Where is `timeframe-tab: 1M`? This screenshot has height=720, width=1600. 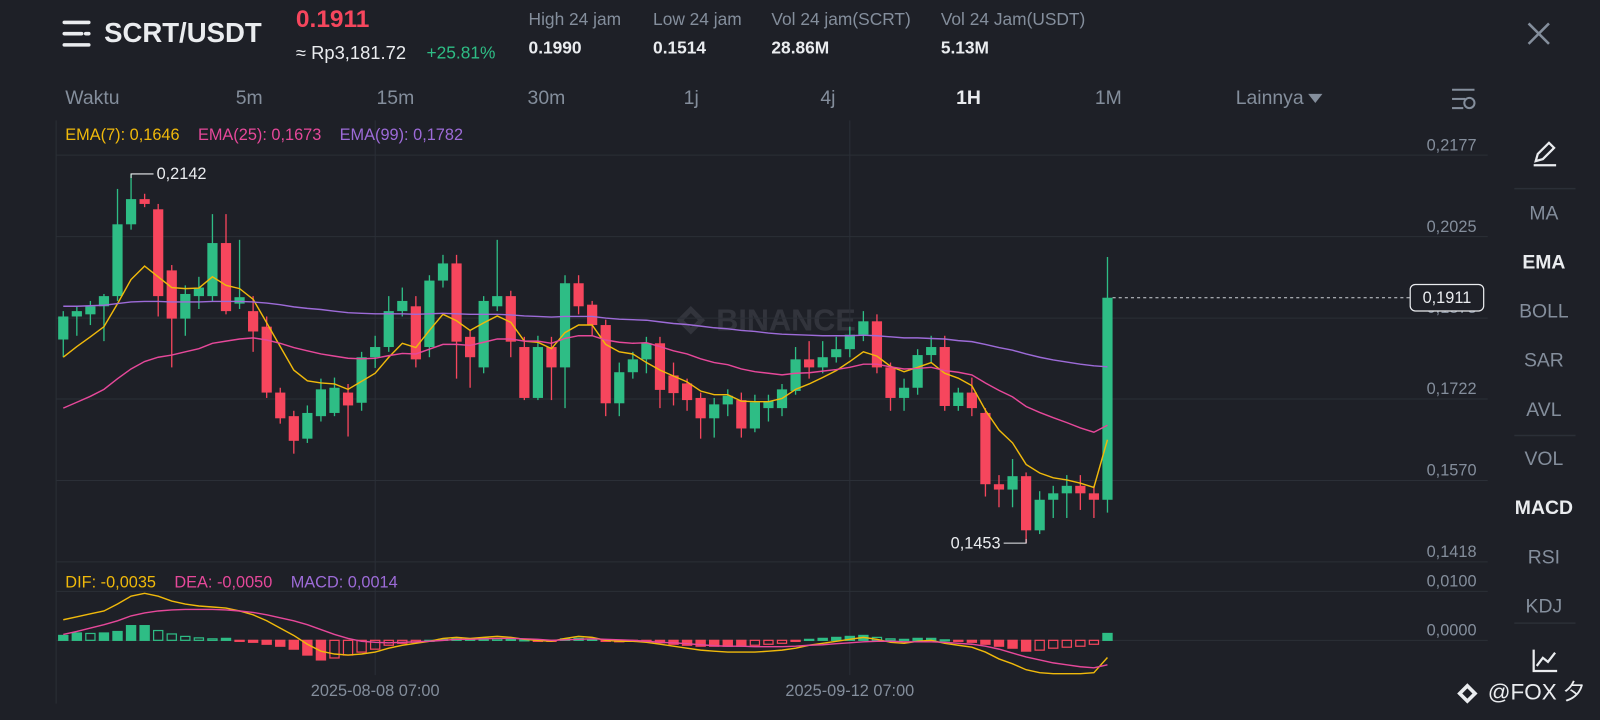 timeframe-tab: 1M is located at coordinates (1108, 98).